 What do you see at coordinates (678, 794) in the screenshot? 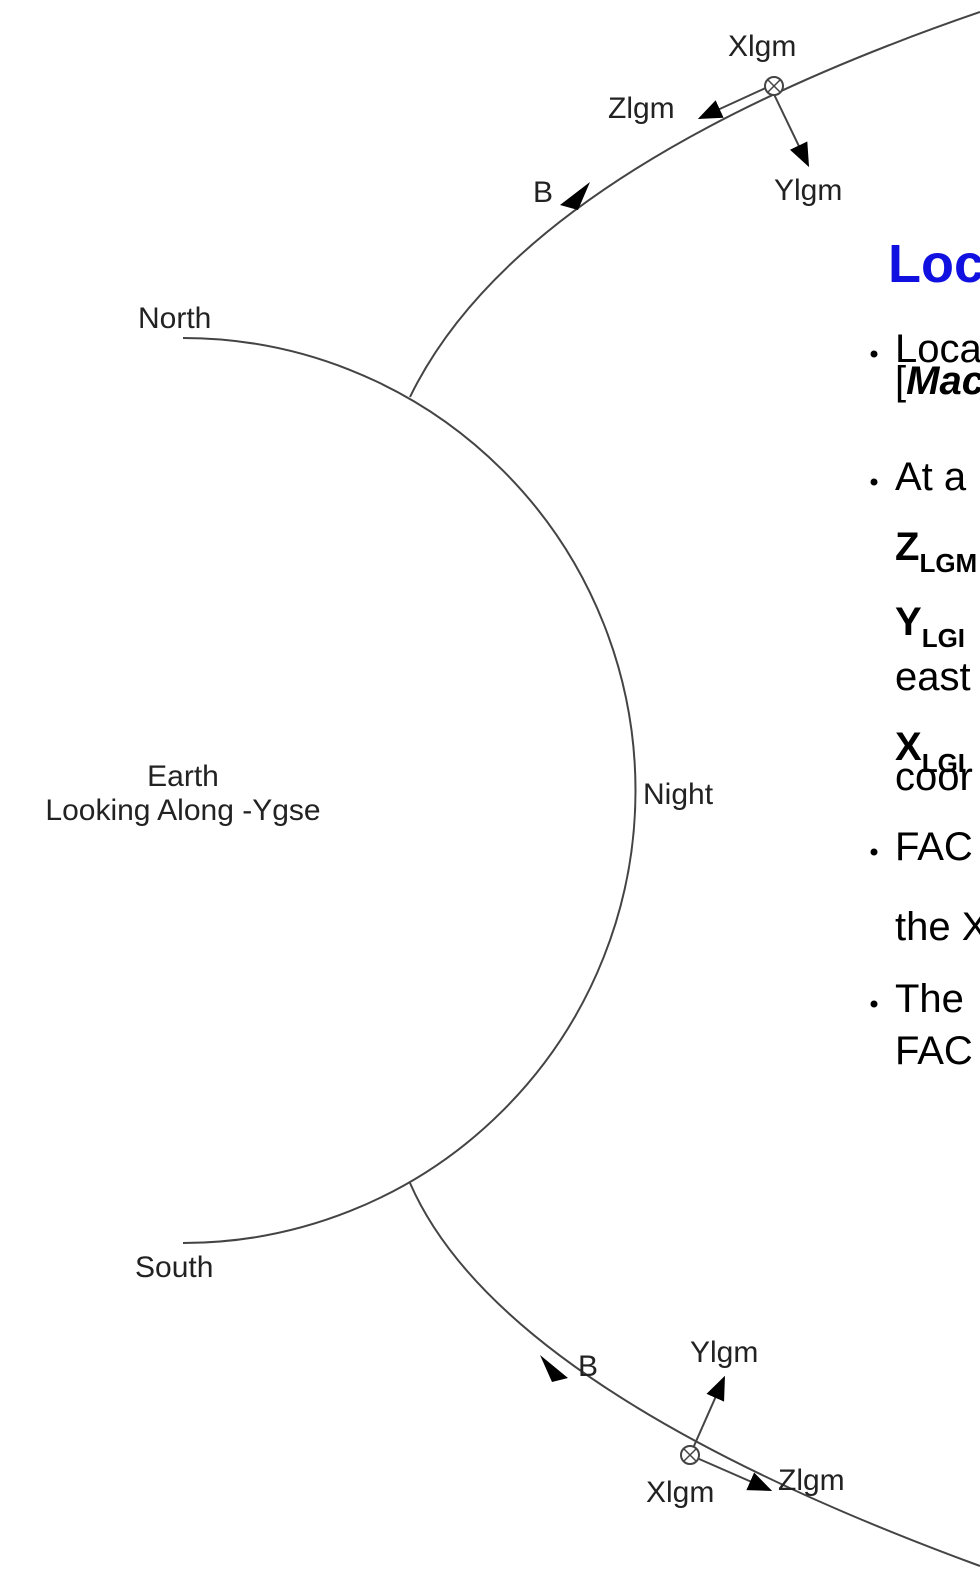
I see `label: Night` at bounding box center [678, 794].